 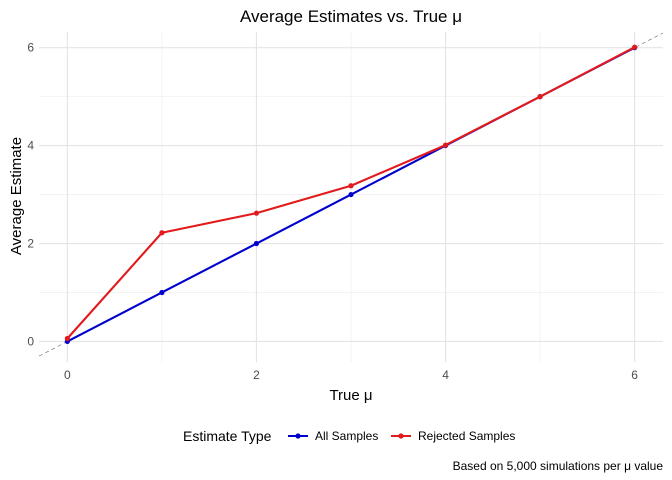 What do you see at coordinates (30, 195) in the screenshot?
I see `y-axis-ticks: 0 2 4 6` at bounding box center [30, 195].